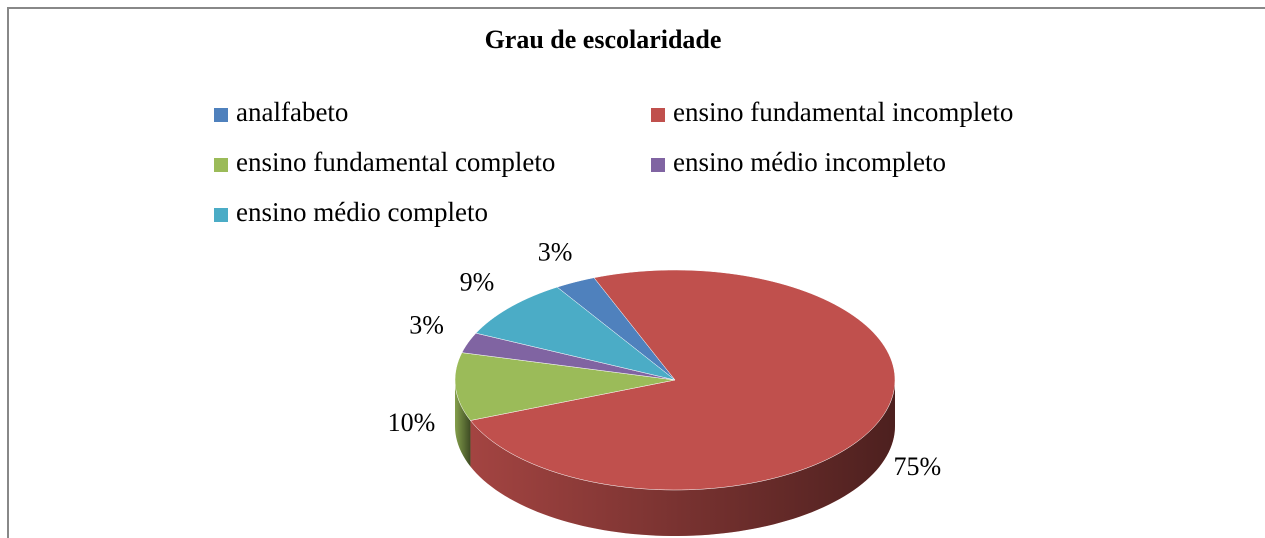 This screenshot has height=538, width=1265. What do you see at coordinates (362, 212) in the screenshot?
I see `legend-label: ensino médio completo` at bounding box center [362, 212].